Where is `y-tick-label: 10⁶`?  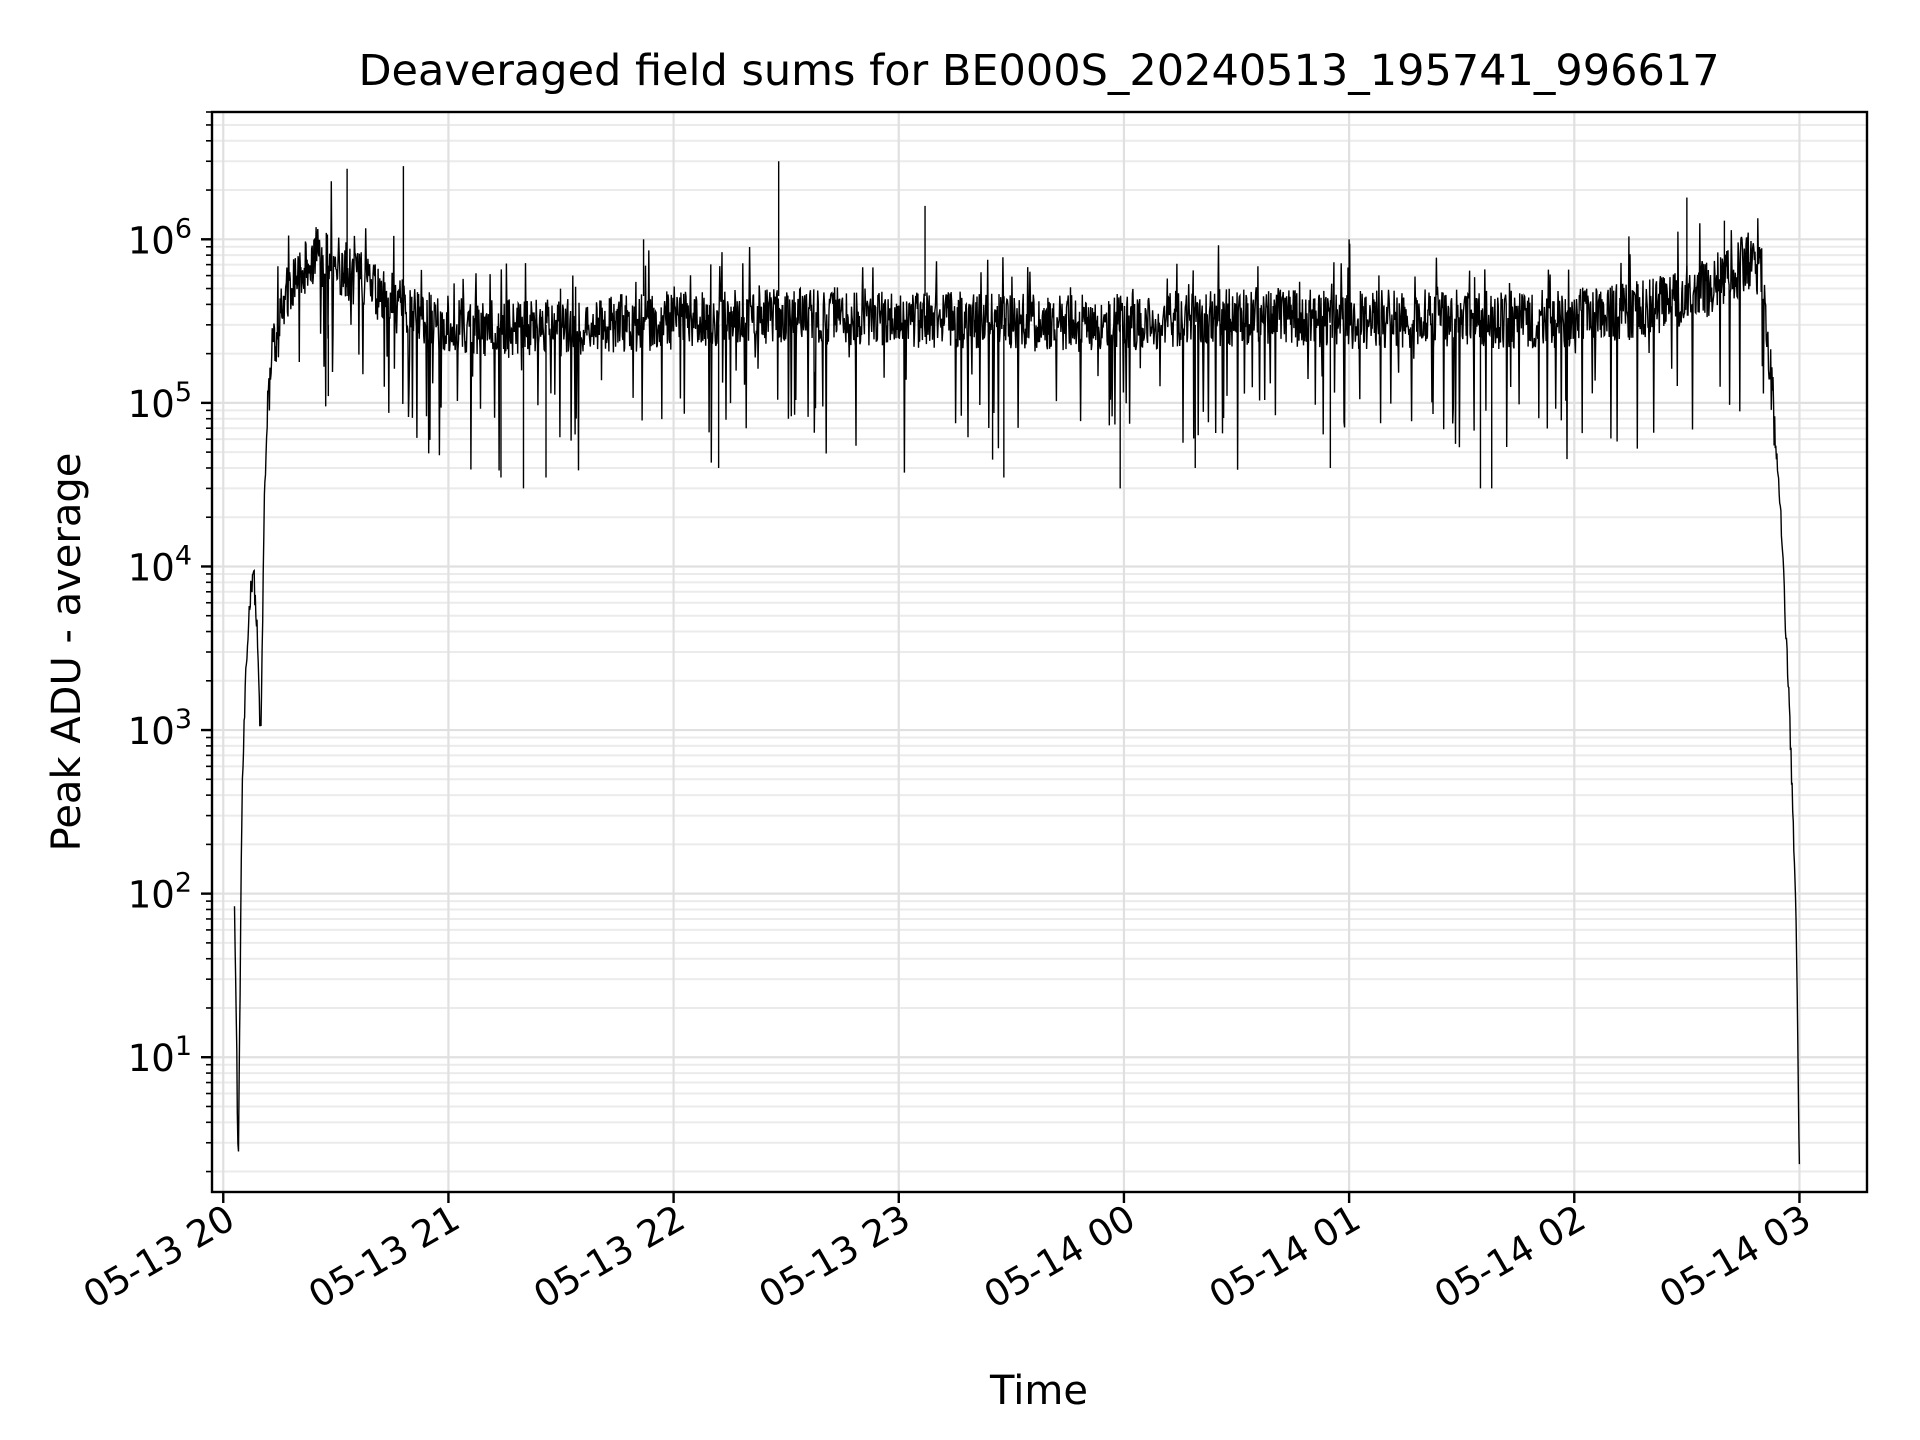
y-tick-label: 10⁶ is located at coordinates (160, 237).